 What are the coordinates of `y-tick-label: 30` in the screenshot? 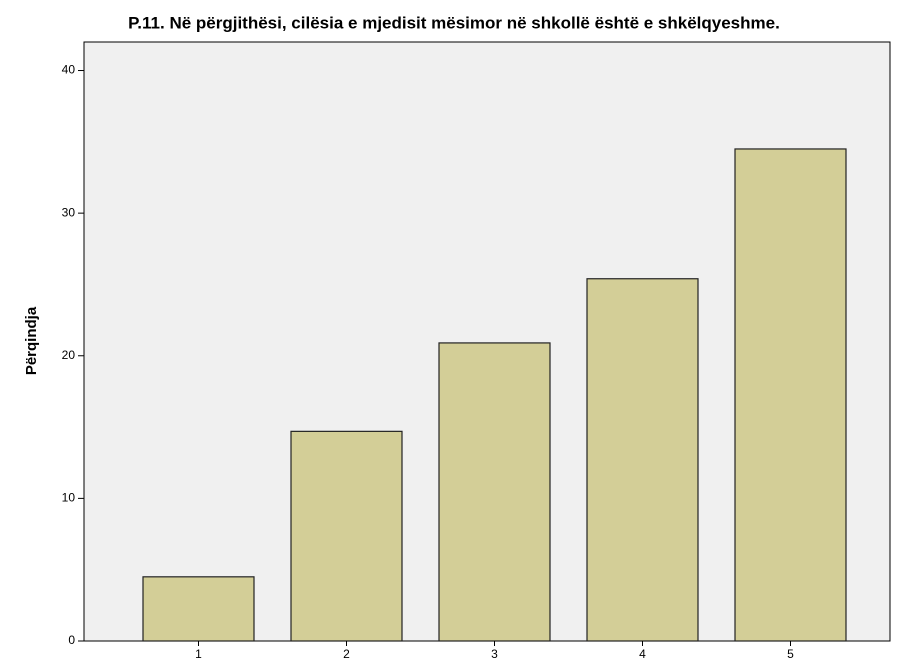 It's located at (69, 212).